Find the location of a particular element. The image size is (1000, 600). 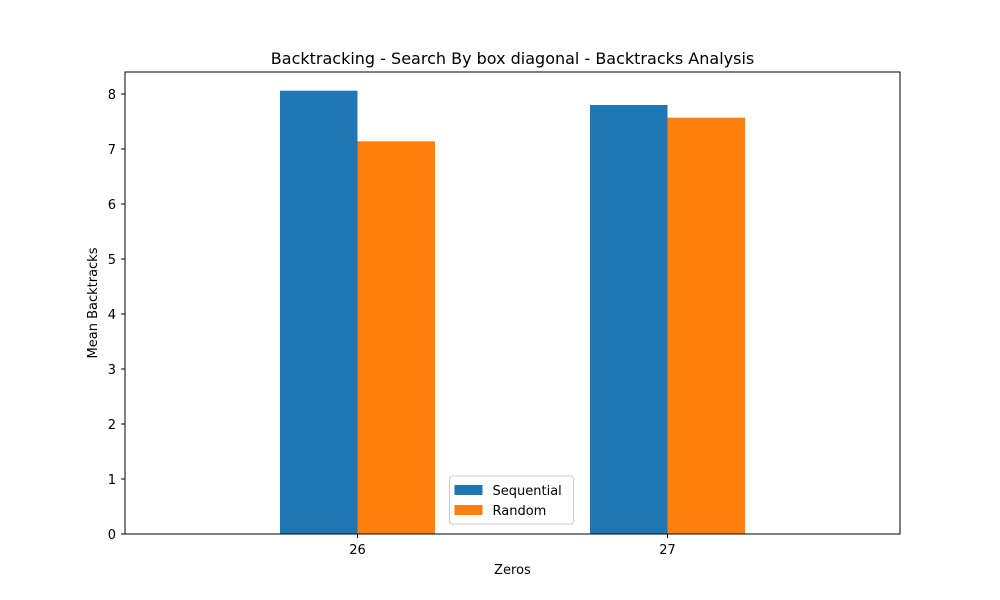

y-tick-label: 0 is located at coordinates (112, 535).